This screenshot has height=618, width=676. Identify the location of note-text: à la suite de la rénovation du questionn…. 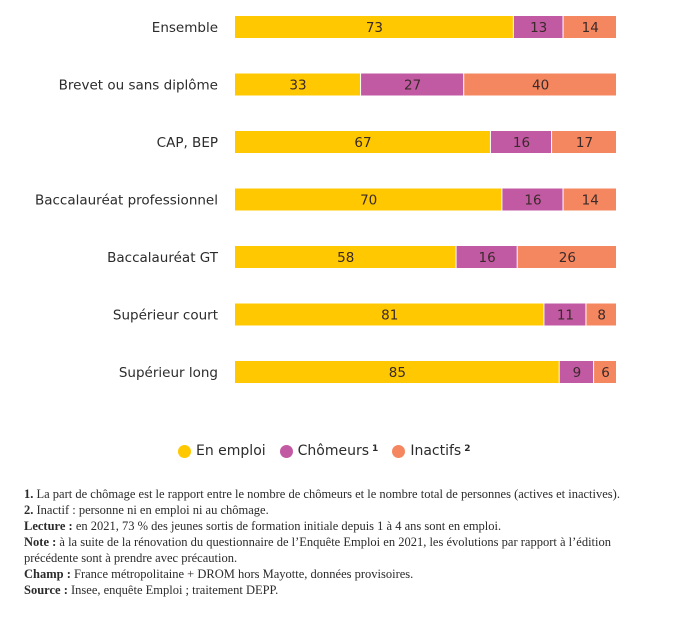
(317, 550).